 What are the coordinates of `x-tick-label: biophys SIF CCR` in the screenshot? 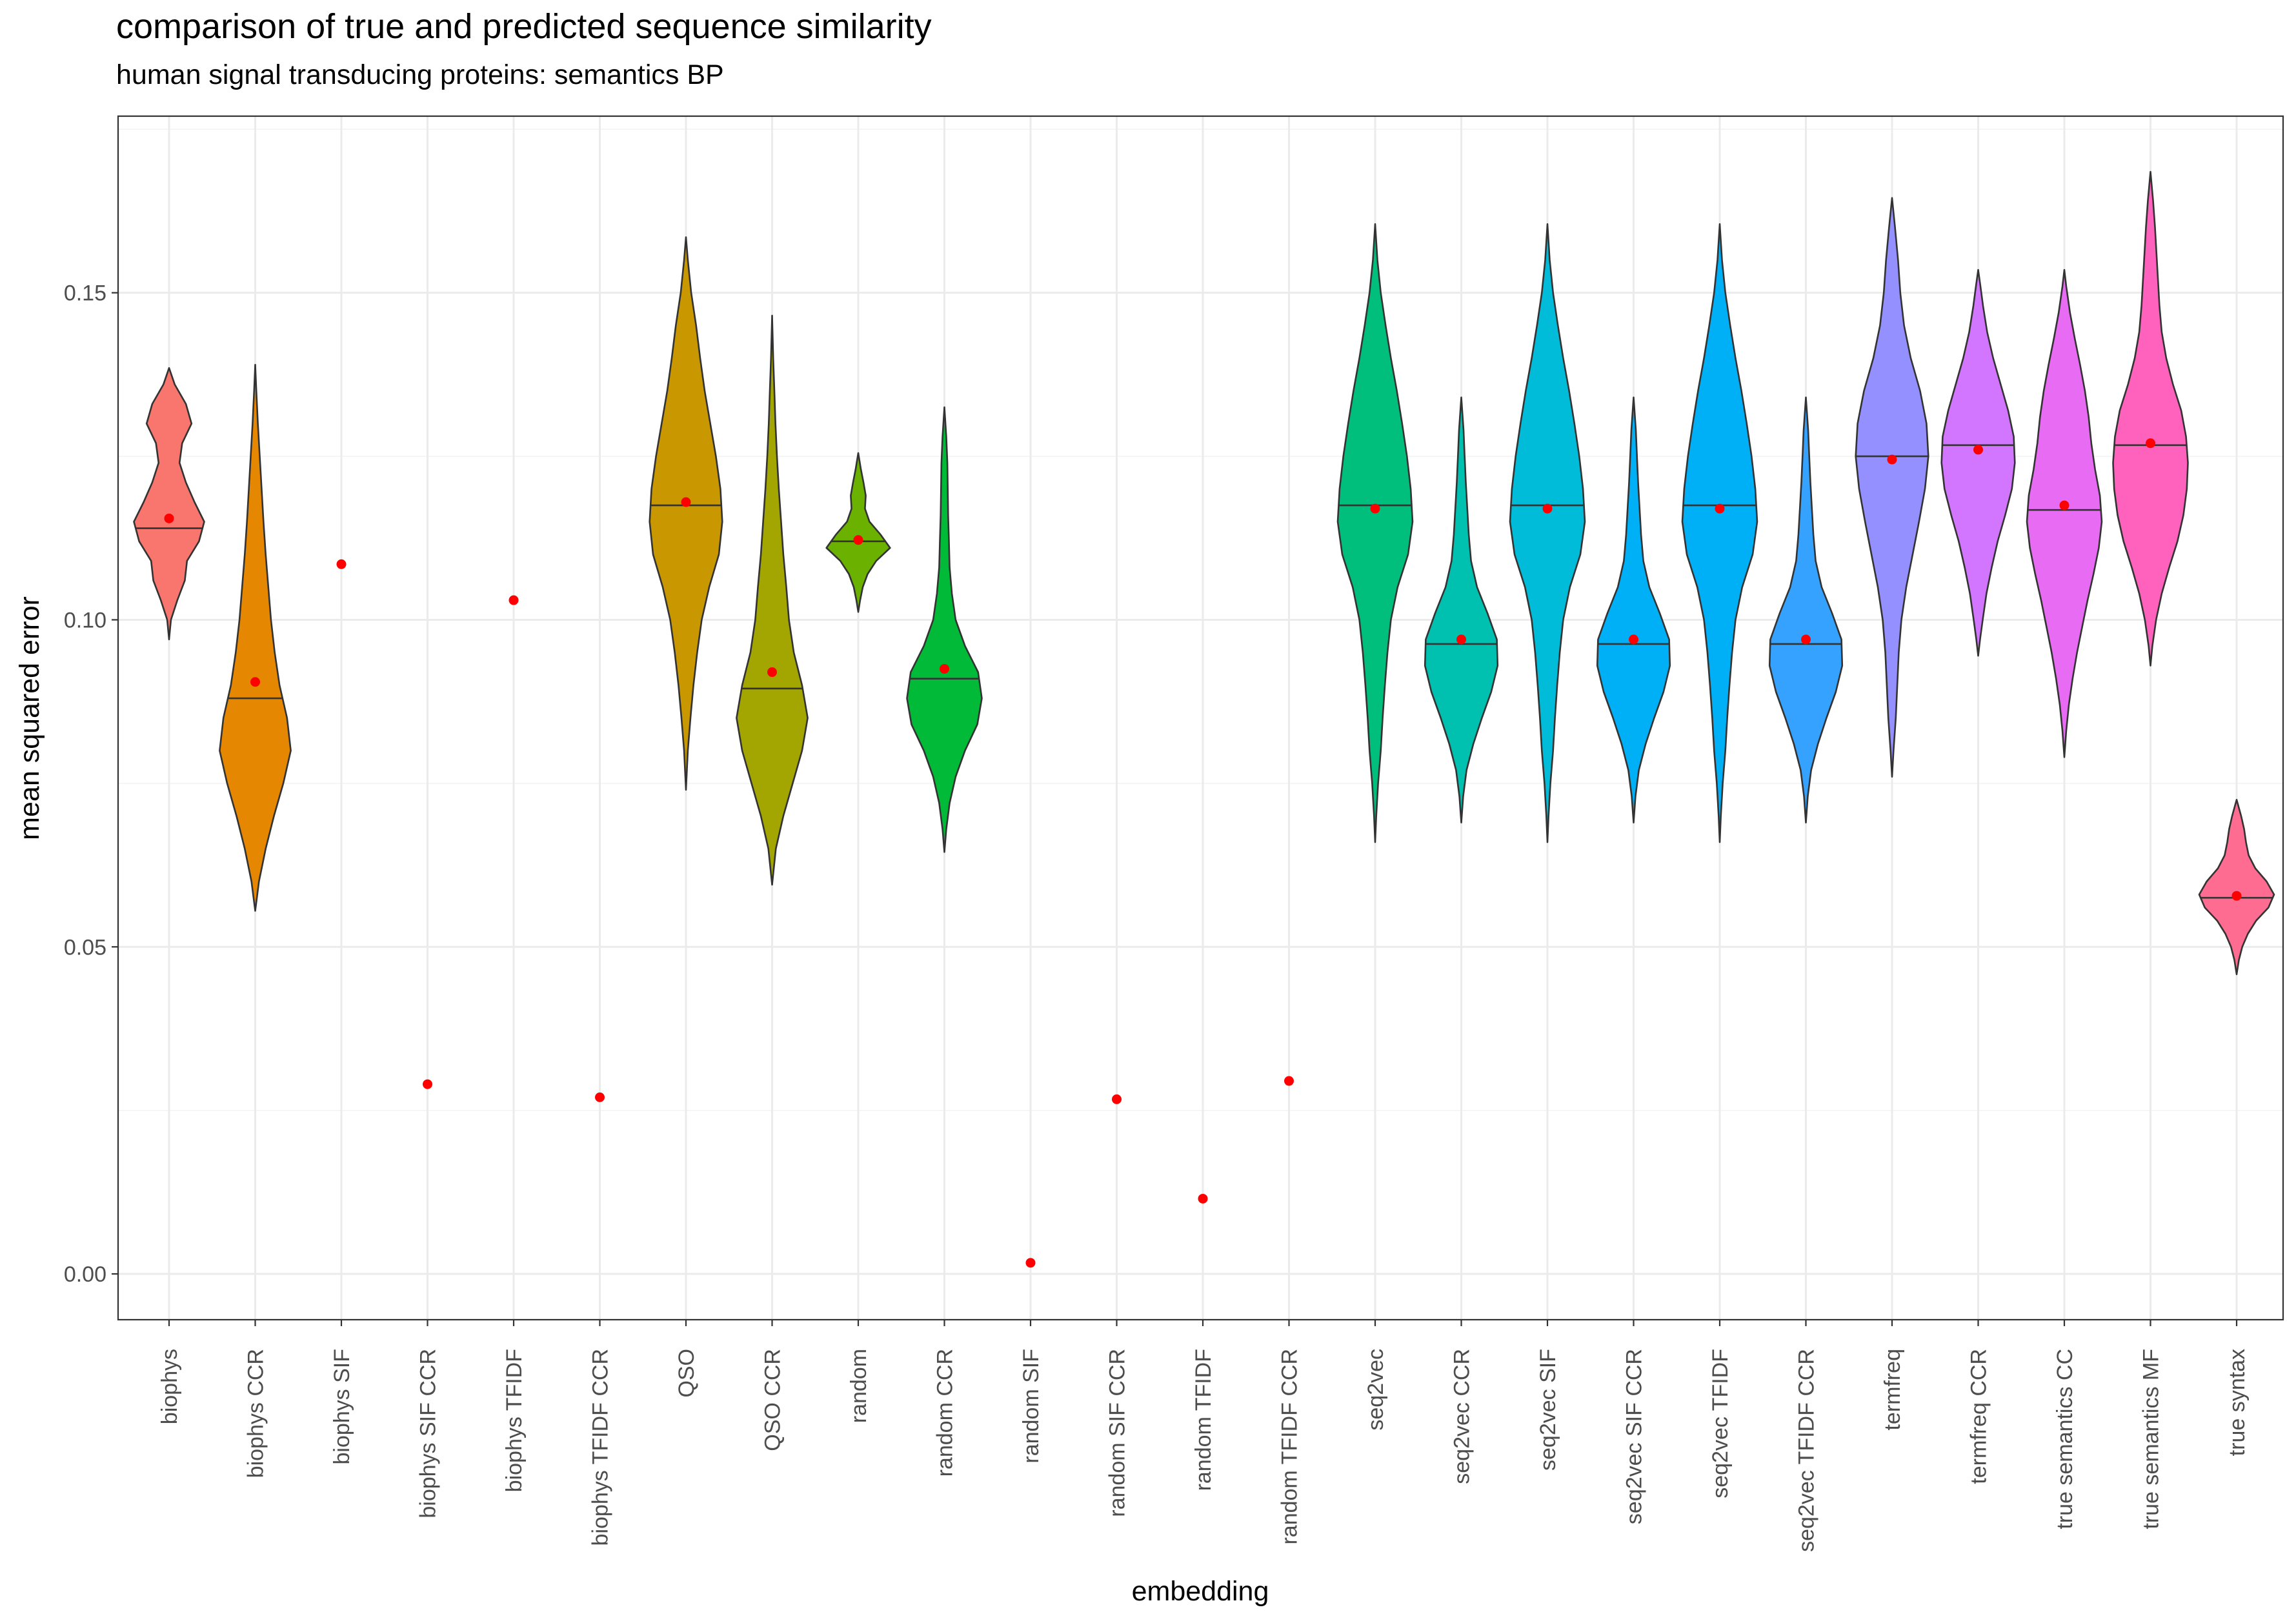 It's located at (428, 1433).